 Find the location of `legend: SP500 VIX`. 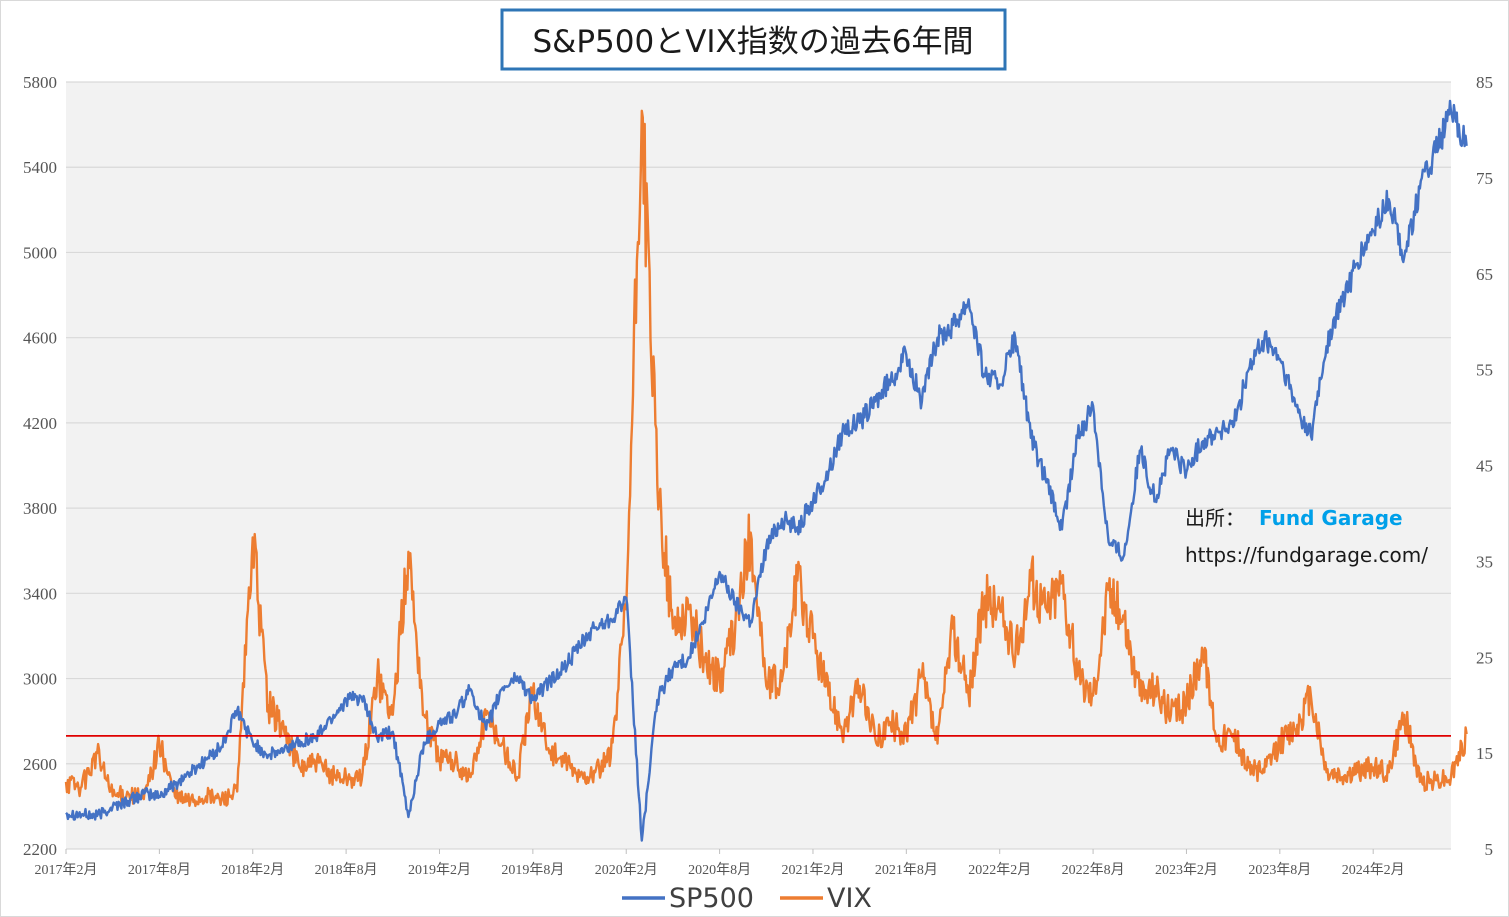

legend: SP500 VIX is located at coordinates (747, 898).